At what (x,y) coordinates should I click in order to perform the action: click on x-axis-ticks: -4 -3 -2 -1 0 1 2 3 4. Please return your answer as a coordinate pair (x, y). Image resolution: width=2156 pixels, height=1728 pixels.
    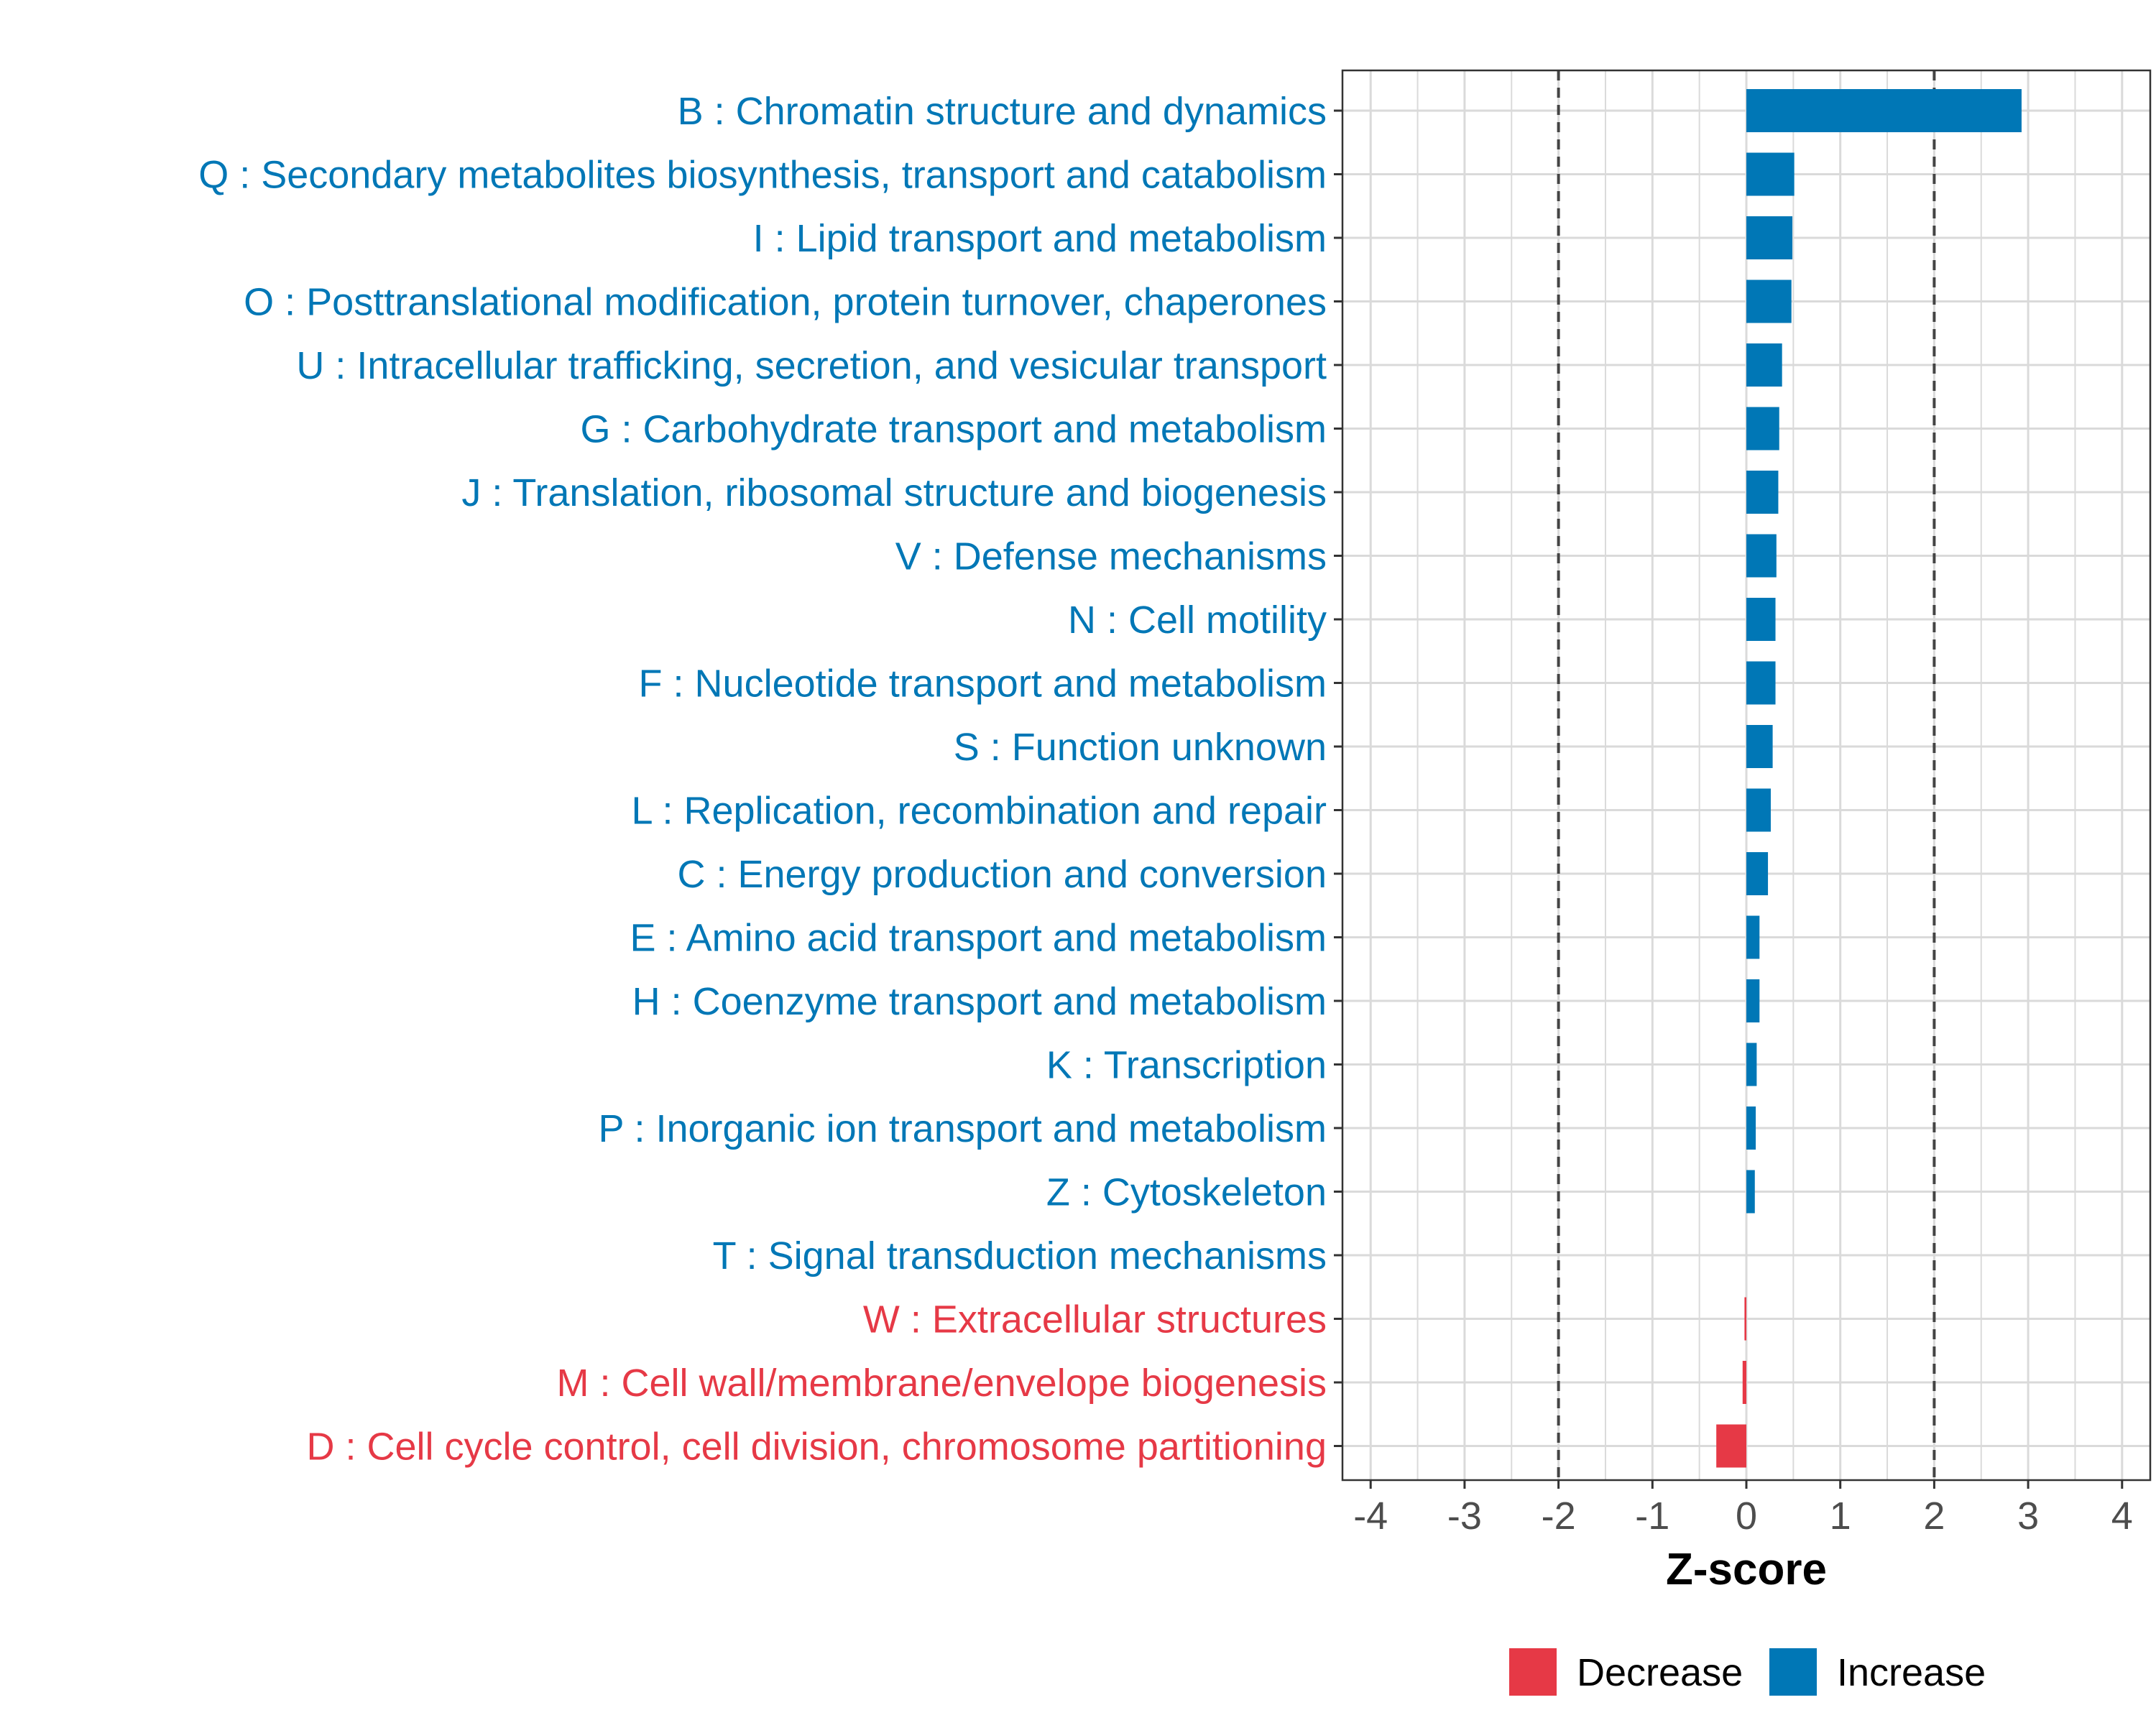
    Looking at the image, I should click on (1743, 1509).